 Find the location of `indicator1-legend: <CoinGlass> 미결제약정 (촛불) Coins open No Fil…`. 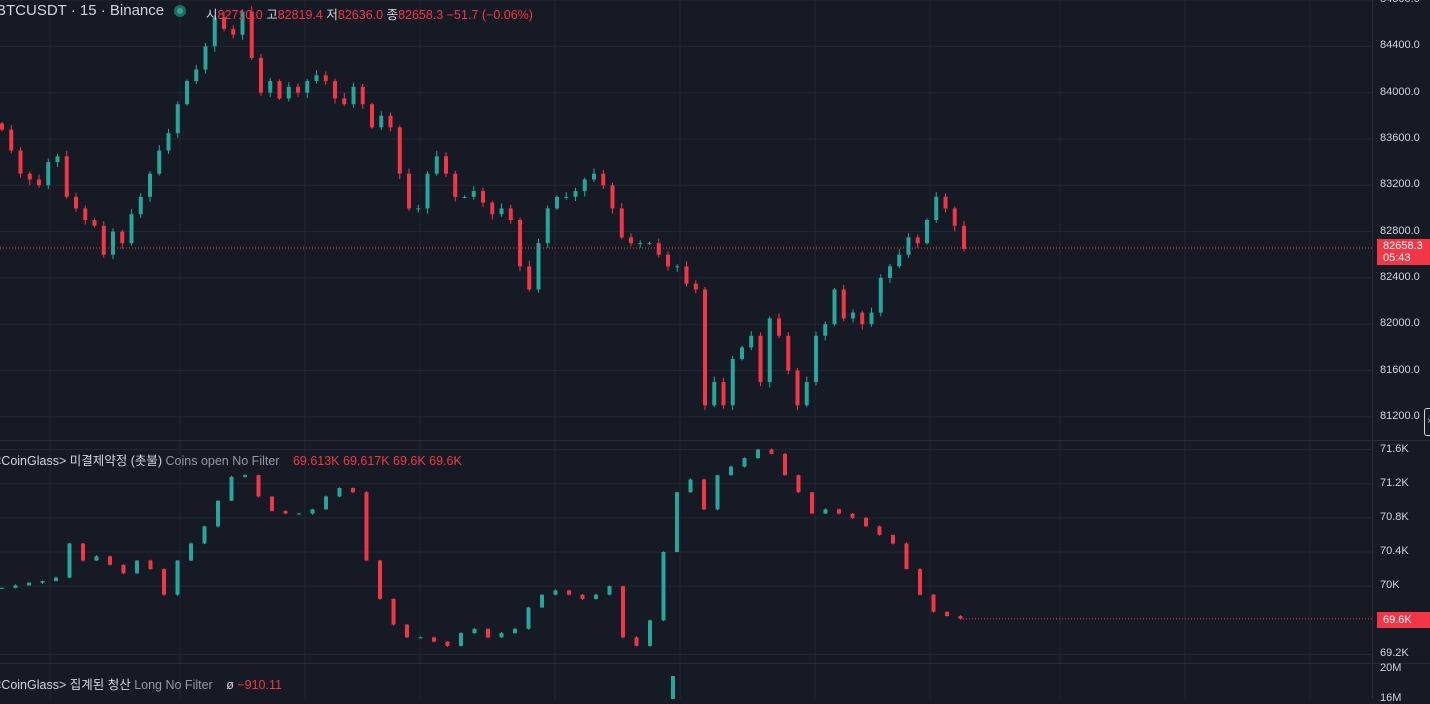

indicator1-legend: <CoinGlass> 미결제약정 (촛불) Coins open No Fil… is located at coordinates (231, 459).